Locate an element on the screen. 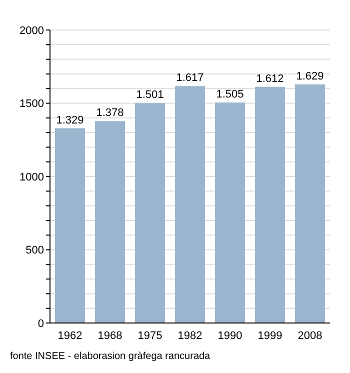 The image size is (350, 373). data-label: 1.378 is located at coordinates (110, 113).